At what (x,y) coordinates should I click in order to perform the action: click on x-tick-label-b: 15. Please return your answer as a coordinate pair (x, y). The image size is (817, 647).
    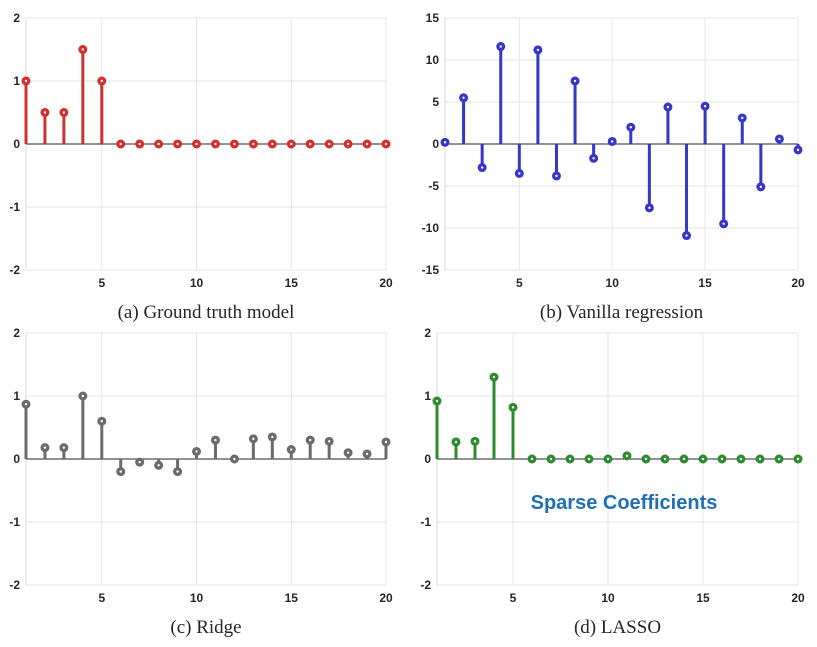
    Looking at the image, I should click on (705, 283).